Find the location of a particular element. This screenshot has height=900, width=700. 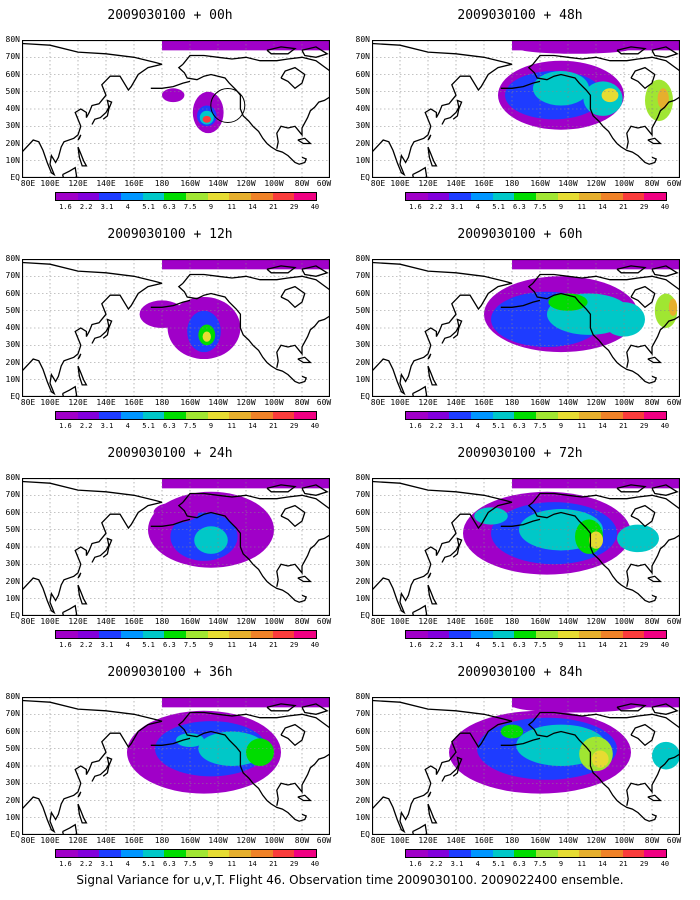

lon-label: 80E is located at coordinates (378, 621).